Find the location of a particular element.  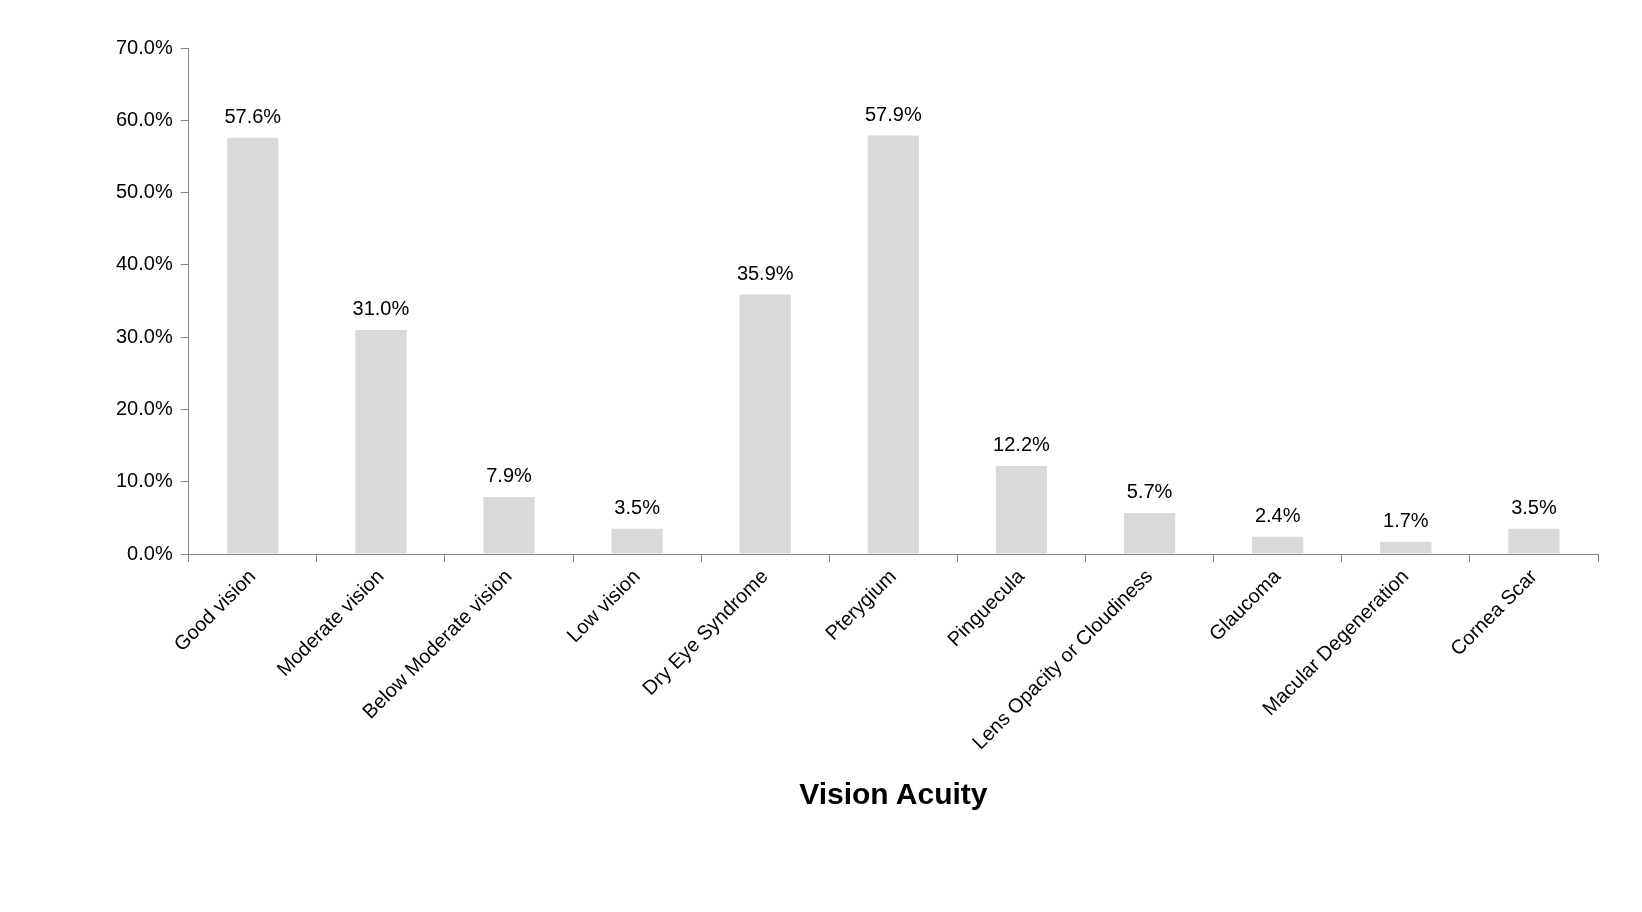

y-tick-label: 10.0% is located at coordinates (144, 480).